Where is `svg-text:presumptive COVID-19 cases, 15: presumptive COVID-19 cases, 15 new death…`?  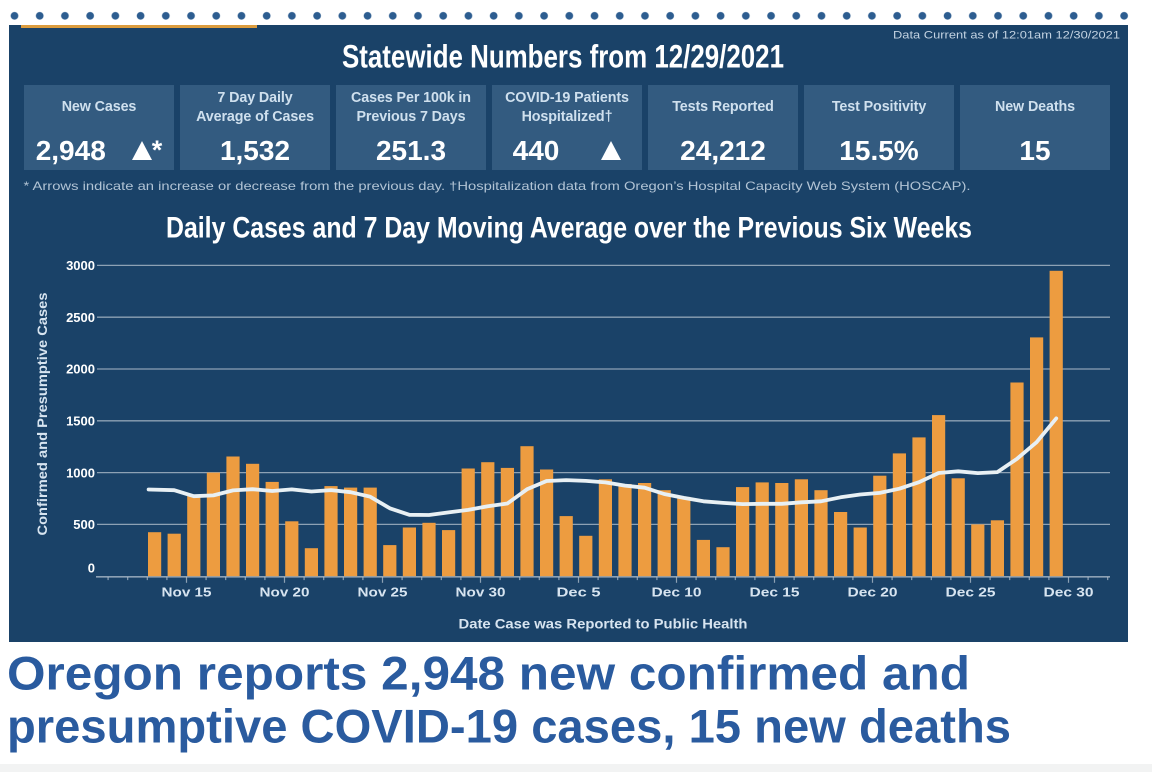
svg-text:presumptive COVID-19 cases, 15: presumptive COVID-19 cases, 15 new death… is located at coordinates (509, 726).